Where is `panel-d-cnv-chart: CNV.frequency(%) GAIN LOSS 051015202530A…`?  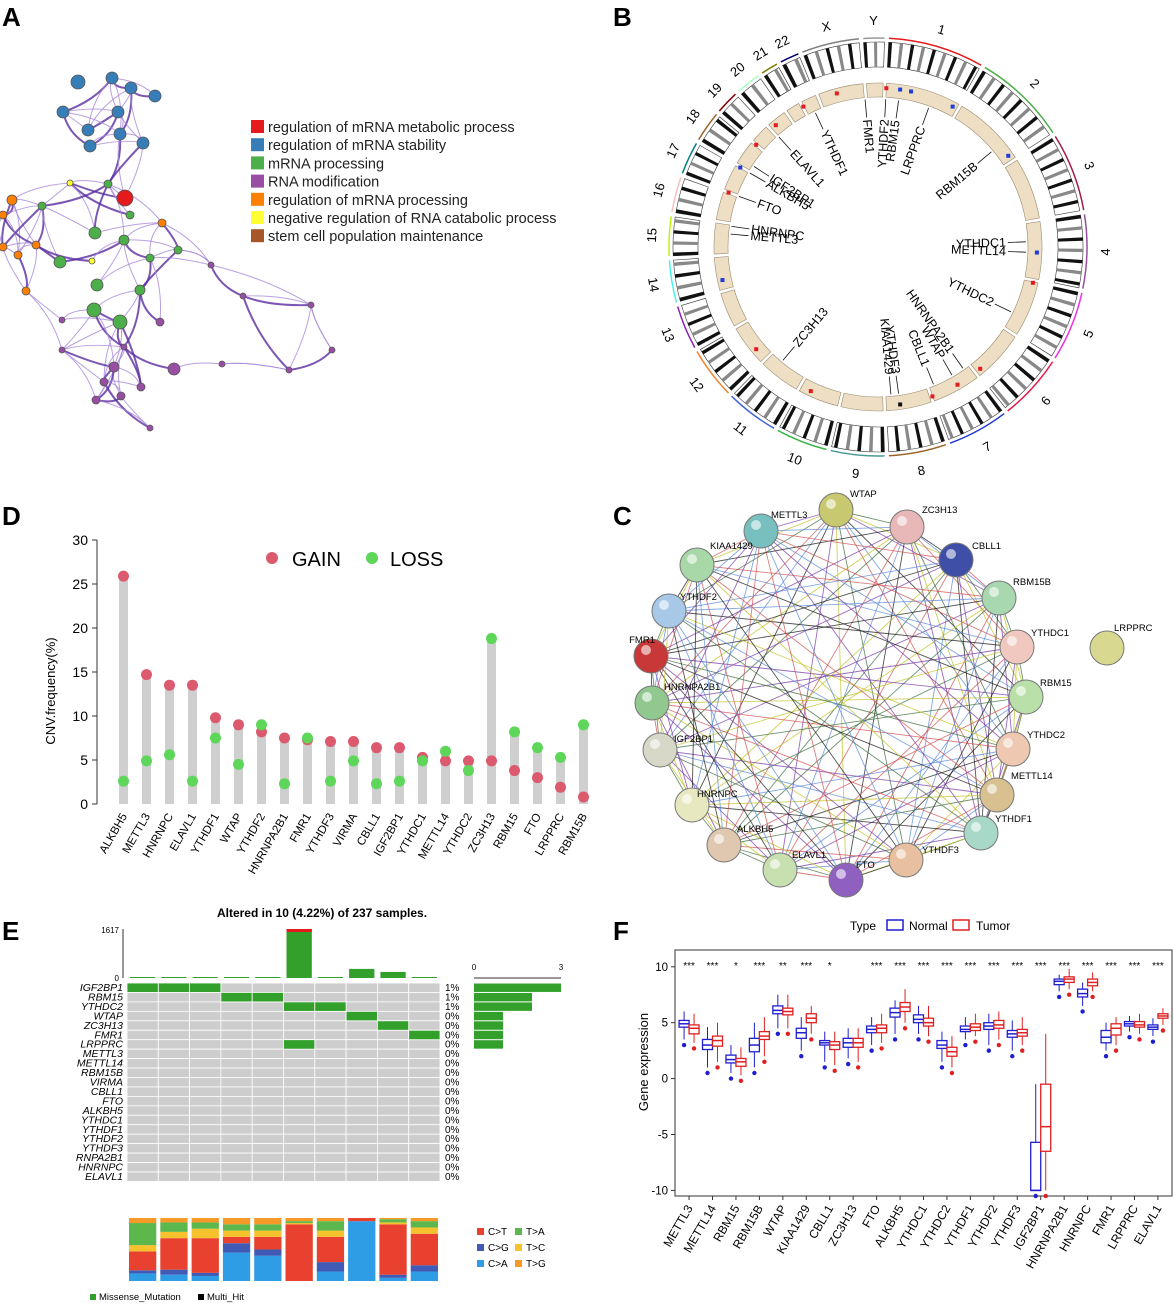 panel-d-cnv-chart: CNV.frequency(%) GAIN LOSS 051015202530A… is located at coordinates (316, 704).